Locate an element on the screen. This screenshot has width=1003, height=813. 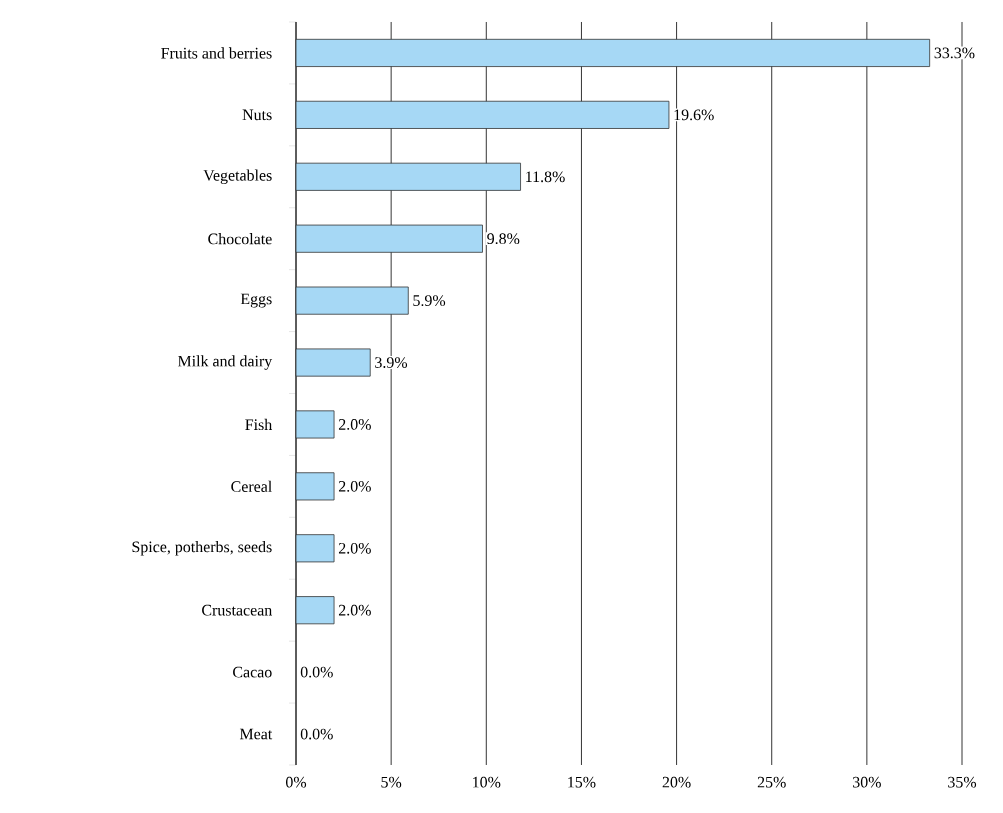
y-tick-label: Vegetables is located at coordinates (237, 177).